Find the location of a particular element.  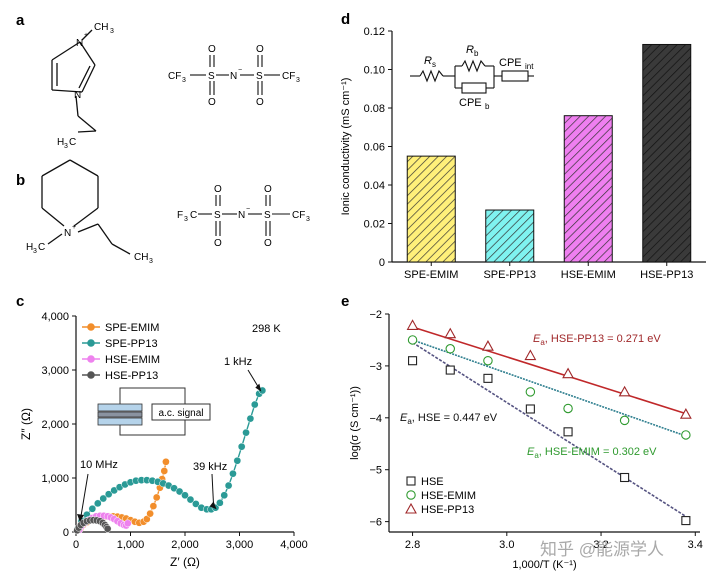

y-tick-label: −6 is located at coordinates (375, 523).